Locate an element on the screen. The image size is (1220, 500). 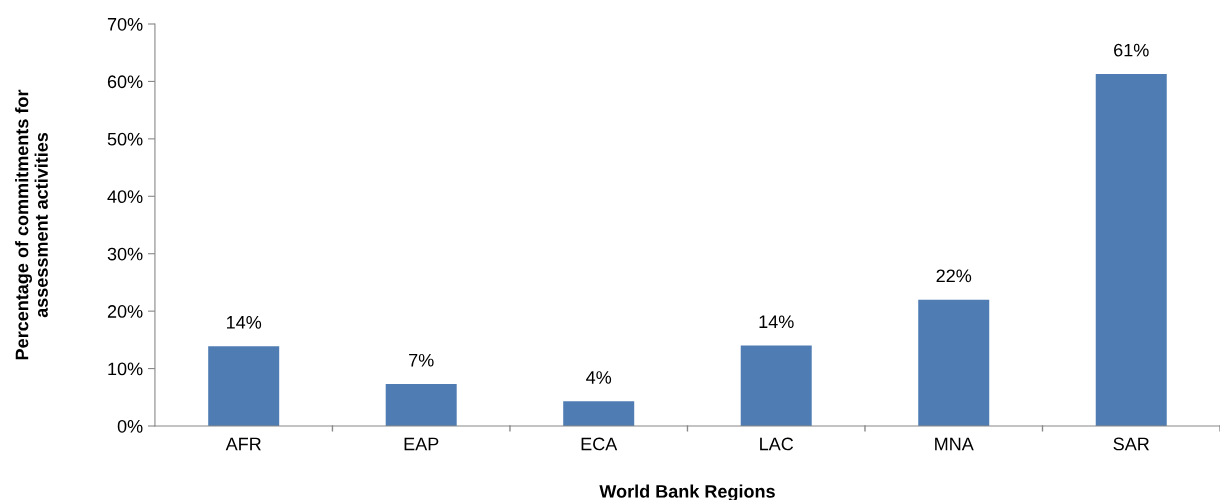
y-tick-label: 40% is located at coordinates (125, 197).